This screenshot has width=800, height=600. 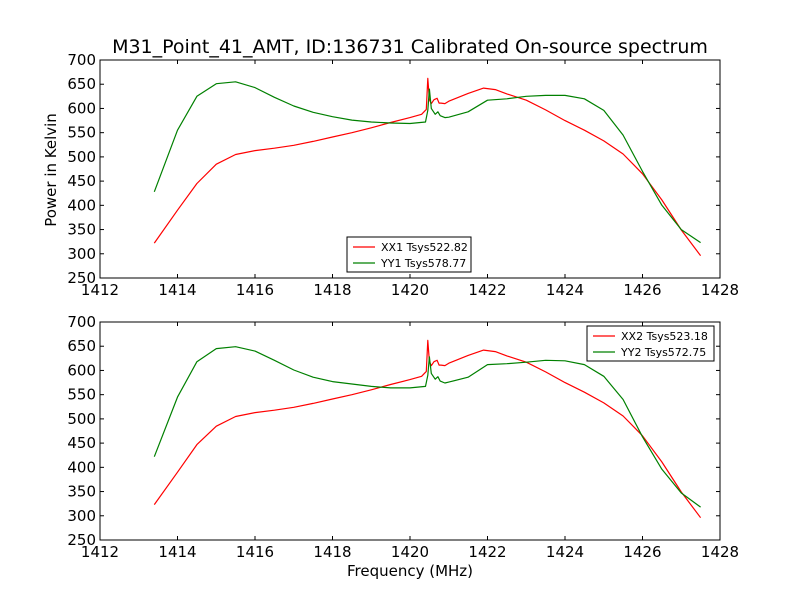 What do you see at coordinates (410, 571) in the screenshot?
I see `x-axis-title: Frequency (MHz)` at bounding box center [410, 571].